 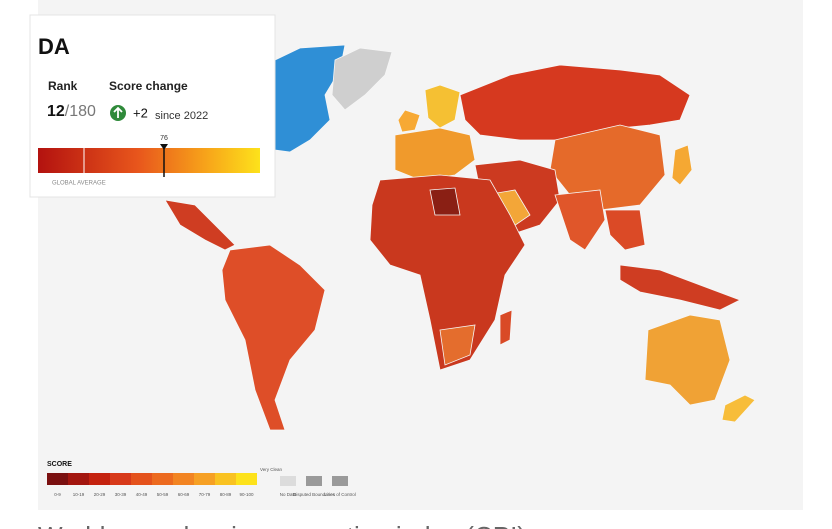 What do you see at coordinates (447, 272) in the screenshot?
I see `africa` at bounding box center [447, 272].